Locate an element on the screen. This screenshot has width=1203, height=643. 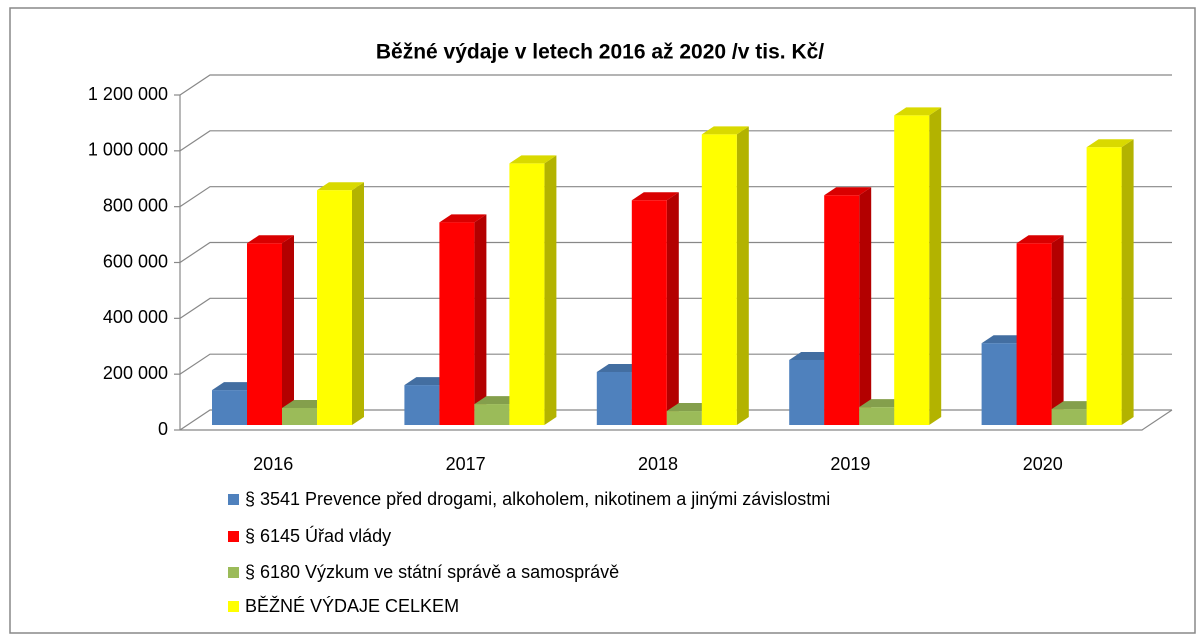
x-tick-label: 2018 is located at coordinates (658, 464).